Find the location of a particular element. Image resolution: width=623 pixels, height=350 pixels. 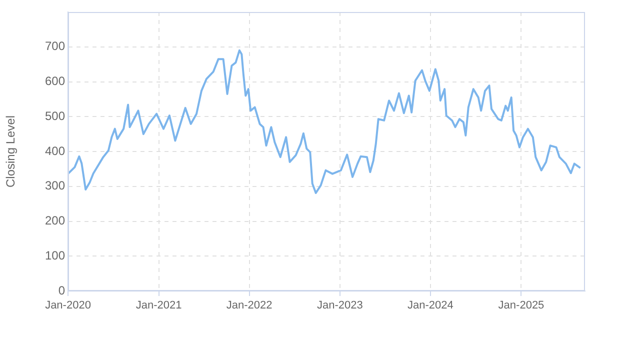

y-tick-label: 300 is located at coordinates (55, 185).